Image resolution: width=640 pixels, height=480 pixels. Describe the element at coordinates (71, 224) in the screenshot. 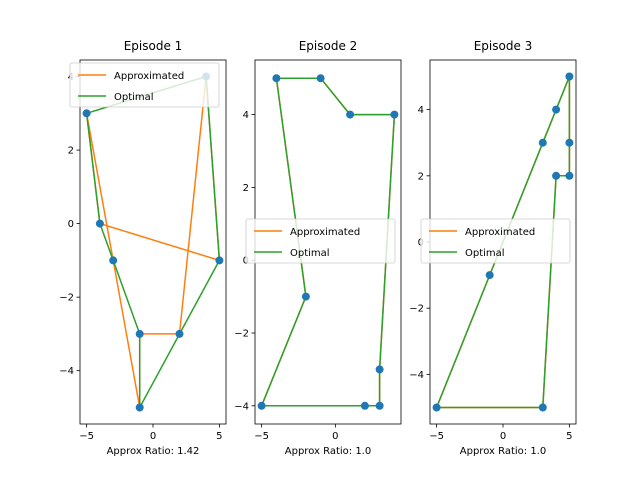

I see `y-tick-label: 0` at that location.